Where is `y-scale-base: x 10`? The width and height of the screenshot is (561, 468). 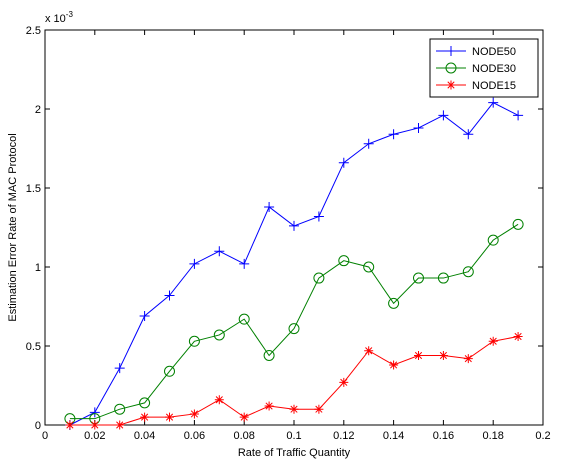
y-scale-base: x 10 is located at coordinates (55, 19).